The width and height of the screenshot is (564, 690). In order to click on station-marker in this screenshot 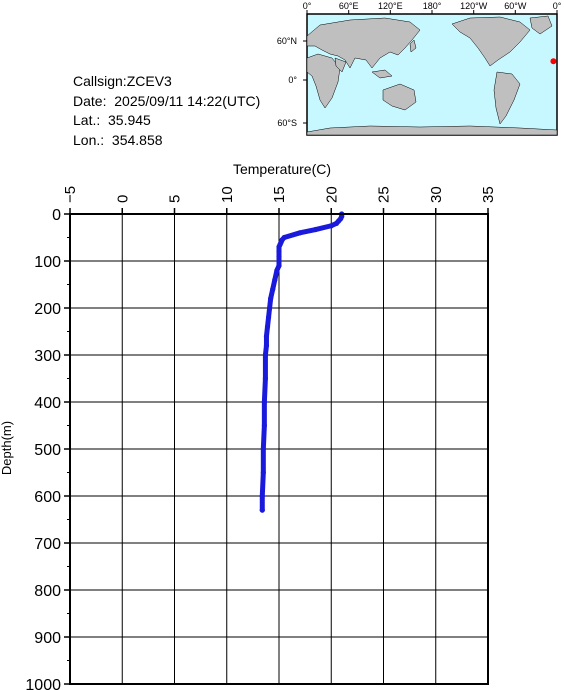, I will do `click(553, 61)`.